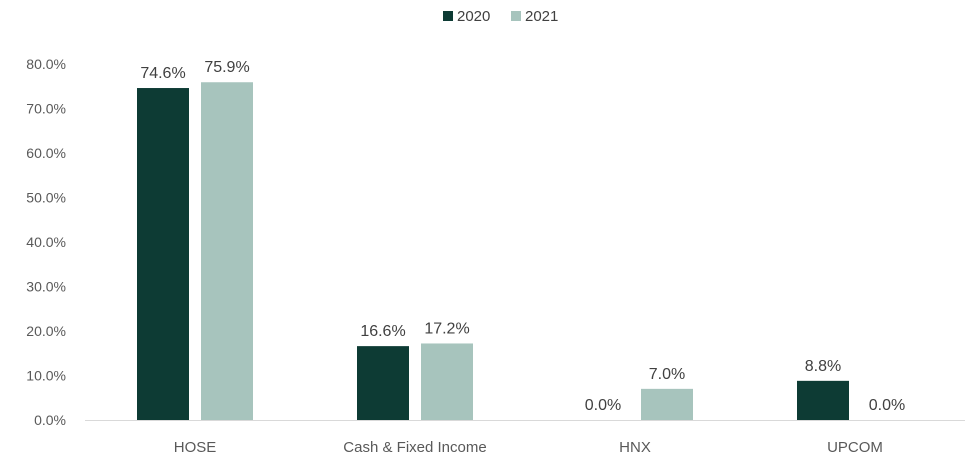 The height and width of the screenshot is (461, 971). What do you see at coordinates (500, 16) in the screenshot?
I see `legend: 2020 2021` at bounding box center [500, 16].